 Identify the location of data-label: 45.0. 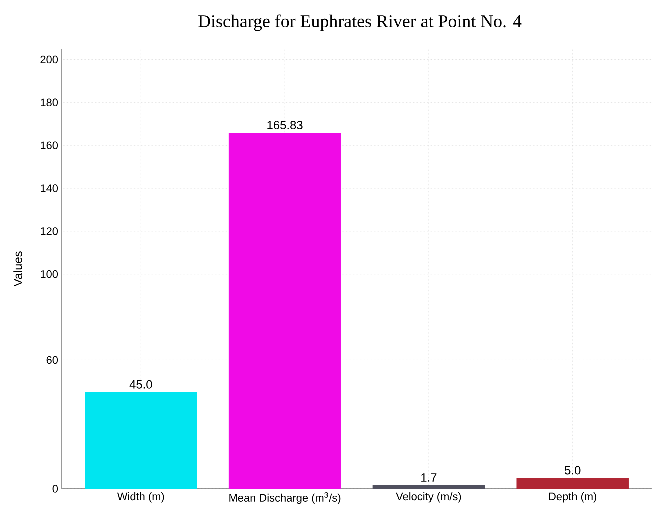
(141, 384).